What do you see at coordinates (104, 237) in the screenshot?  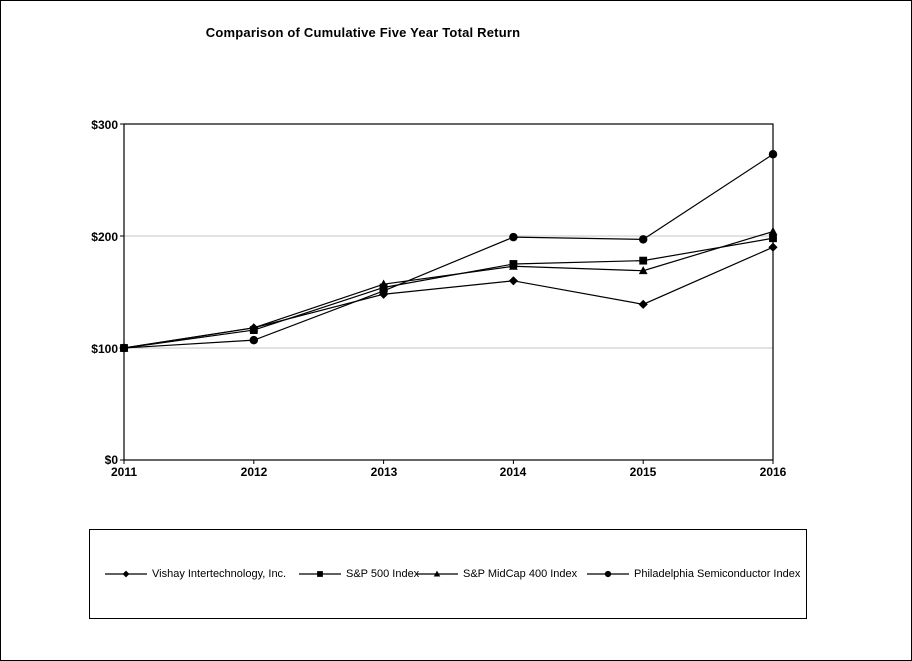 I see `y-axis-tick-label: $200` at bounding box center [104, 237].